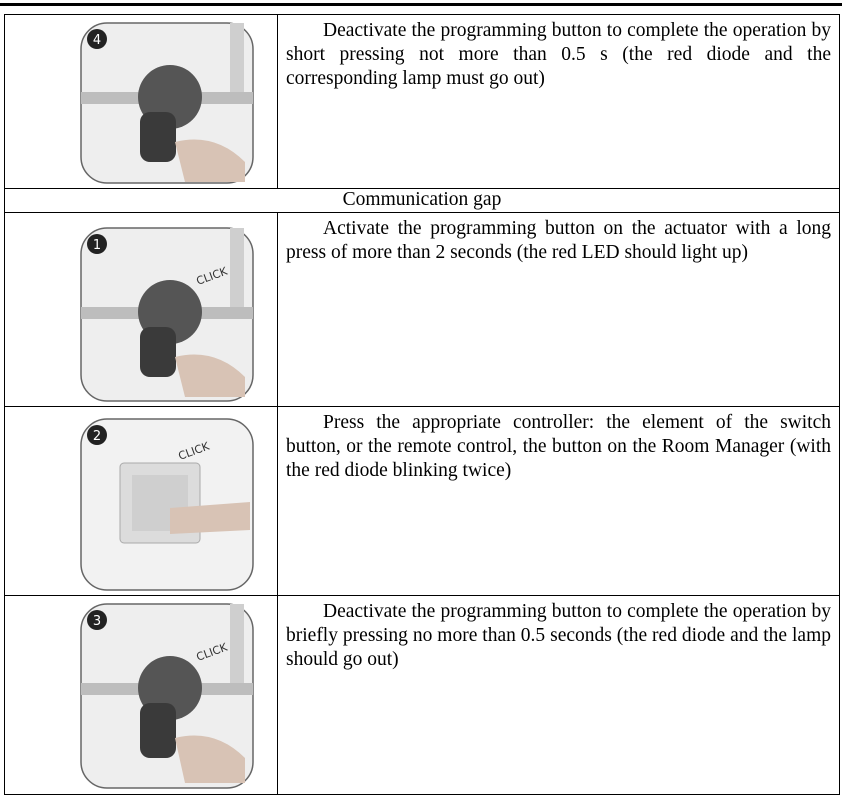 This screenshot has height=795, width=842. What do you see at coordinates (97, 245) in the screenshot?
I see `step-badge: 1` at bounding box center [97, 245].